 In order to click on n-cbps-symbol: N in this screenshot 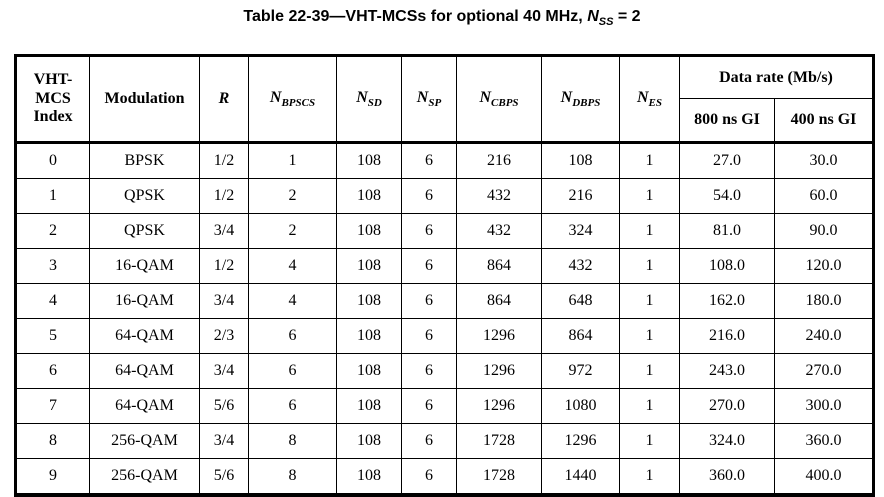, I will do `click(485, 97)`.